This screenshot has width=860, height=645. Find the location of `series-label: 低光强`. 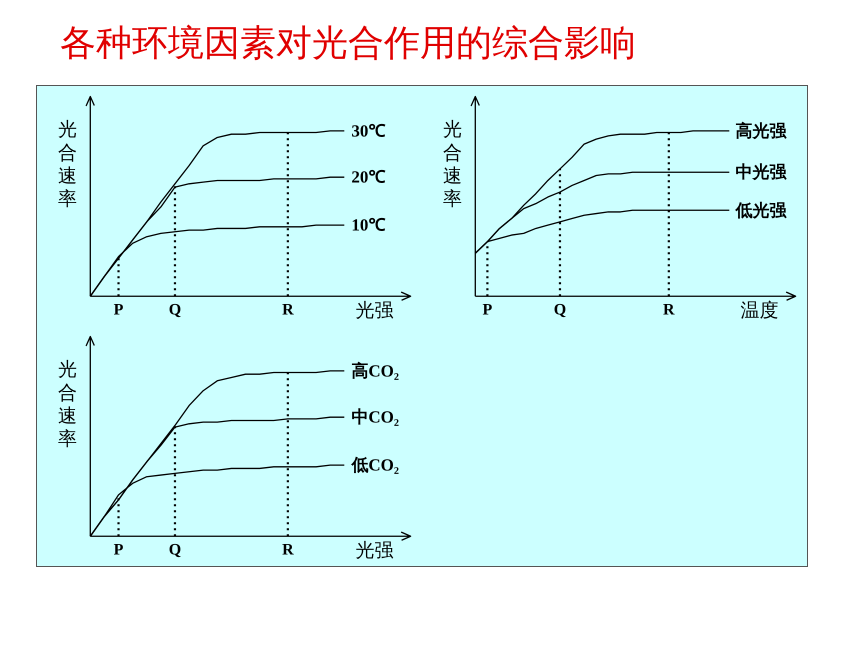

series-label: 低光强 is located at coordinates (761, 210).